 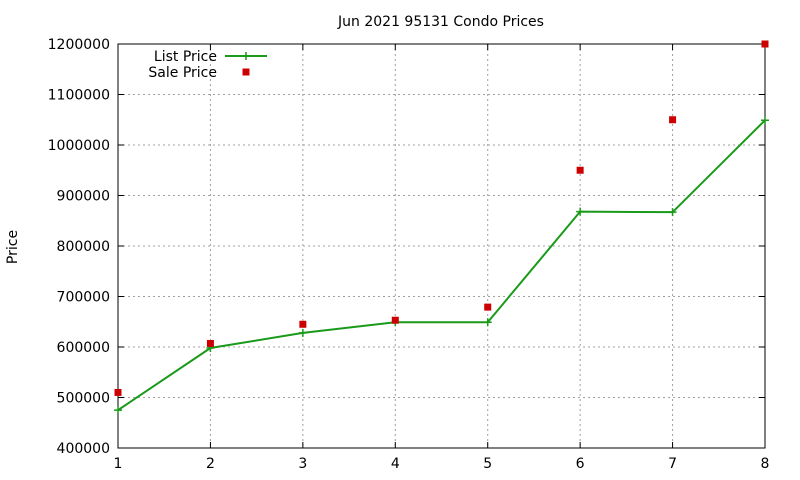 I want to click on x-tick-label: 8, so click(x=765, y=464).